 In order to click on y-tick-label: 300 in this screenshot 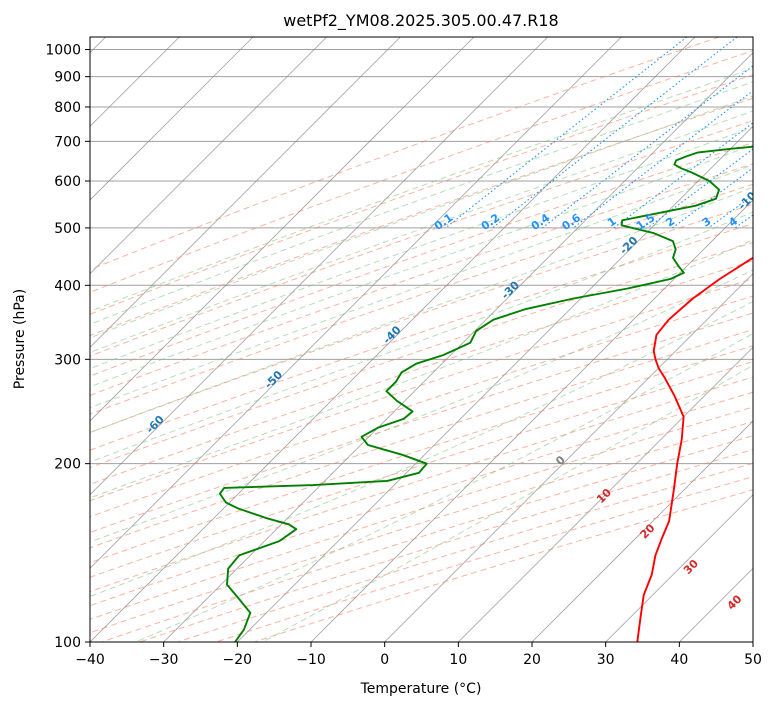, I will do `click(67, 360)`.